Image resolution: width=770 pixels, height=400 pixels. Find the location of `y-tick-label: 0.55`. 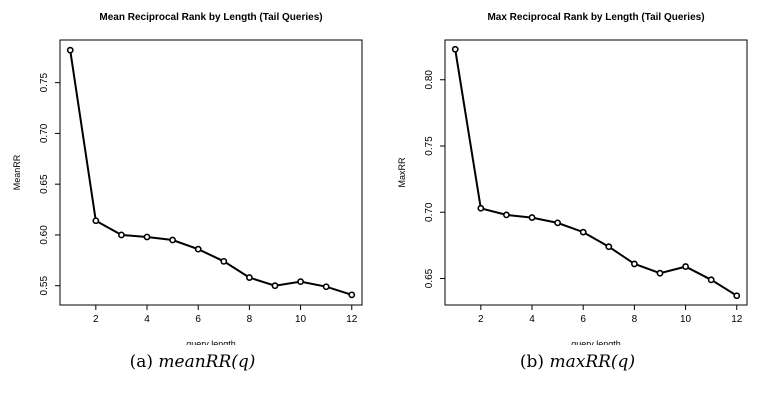

y-tick-label: 0.55 is located at coordinates (44, 286).